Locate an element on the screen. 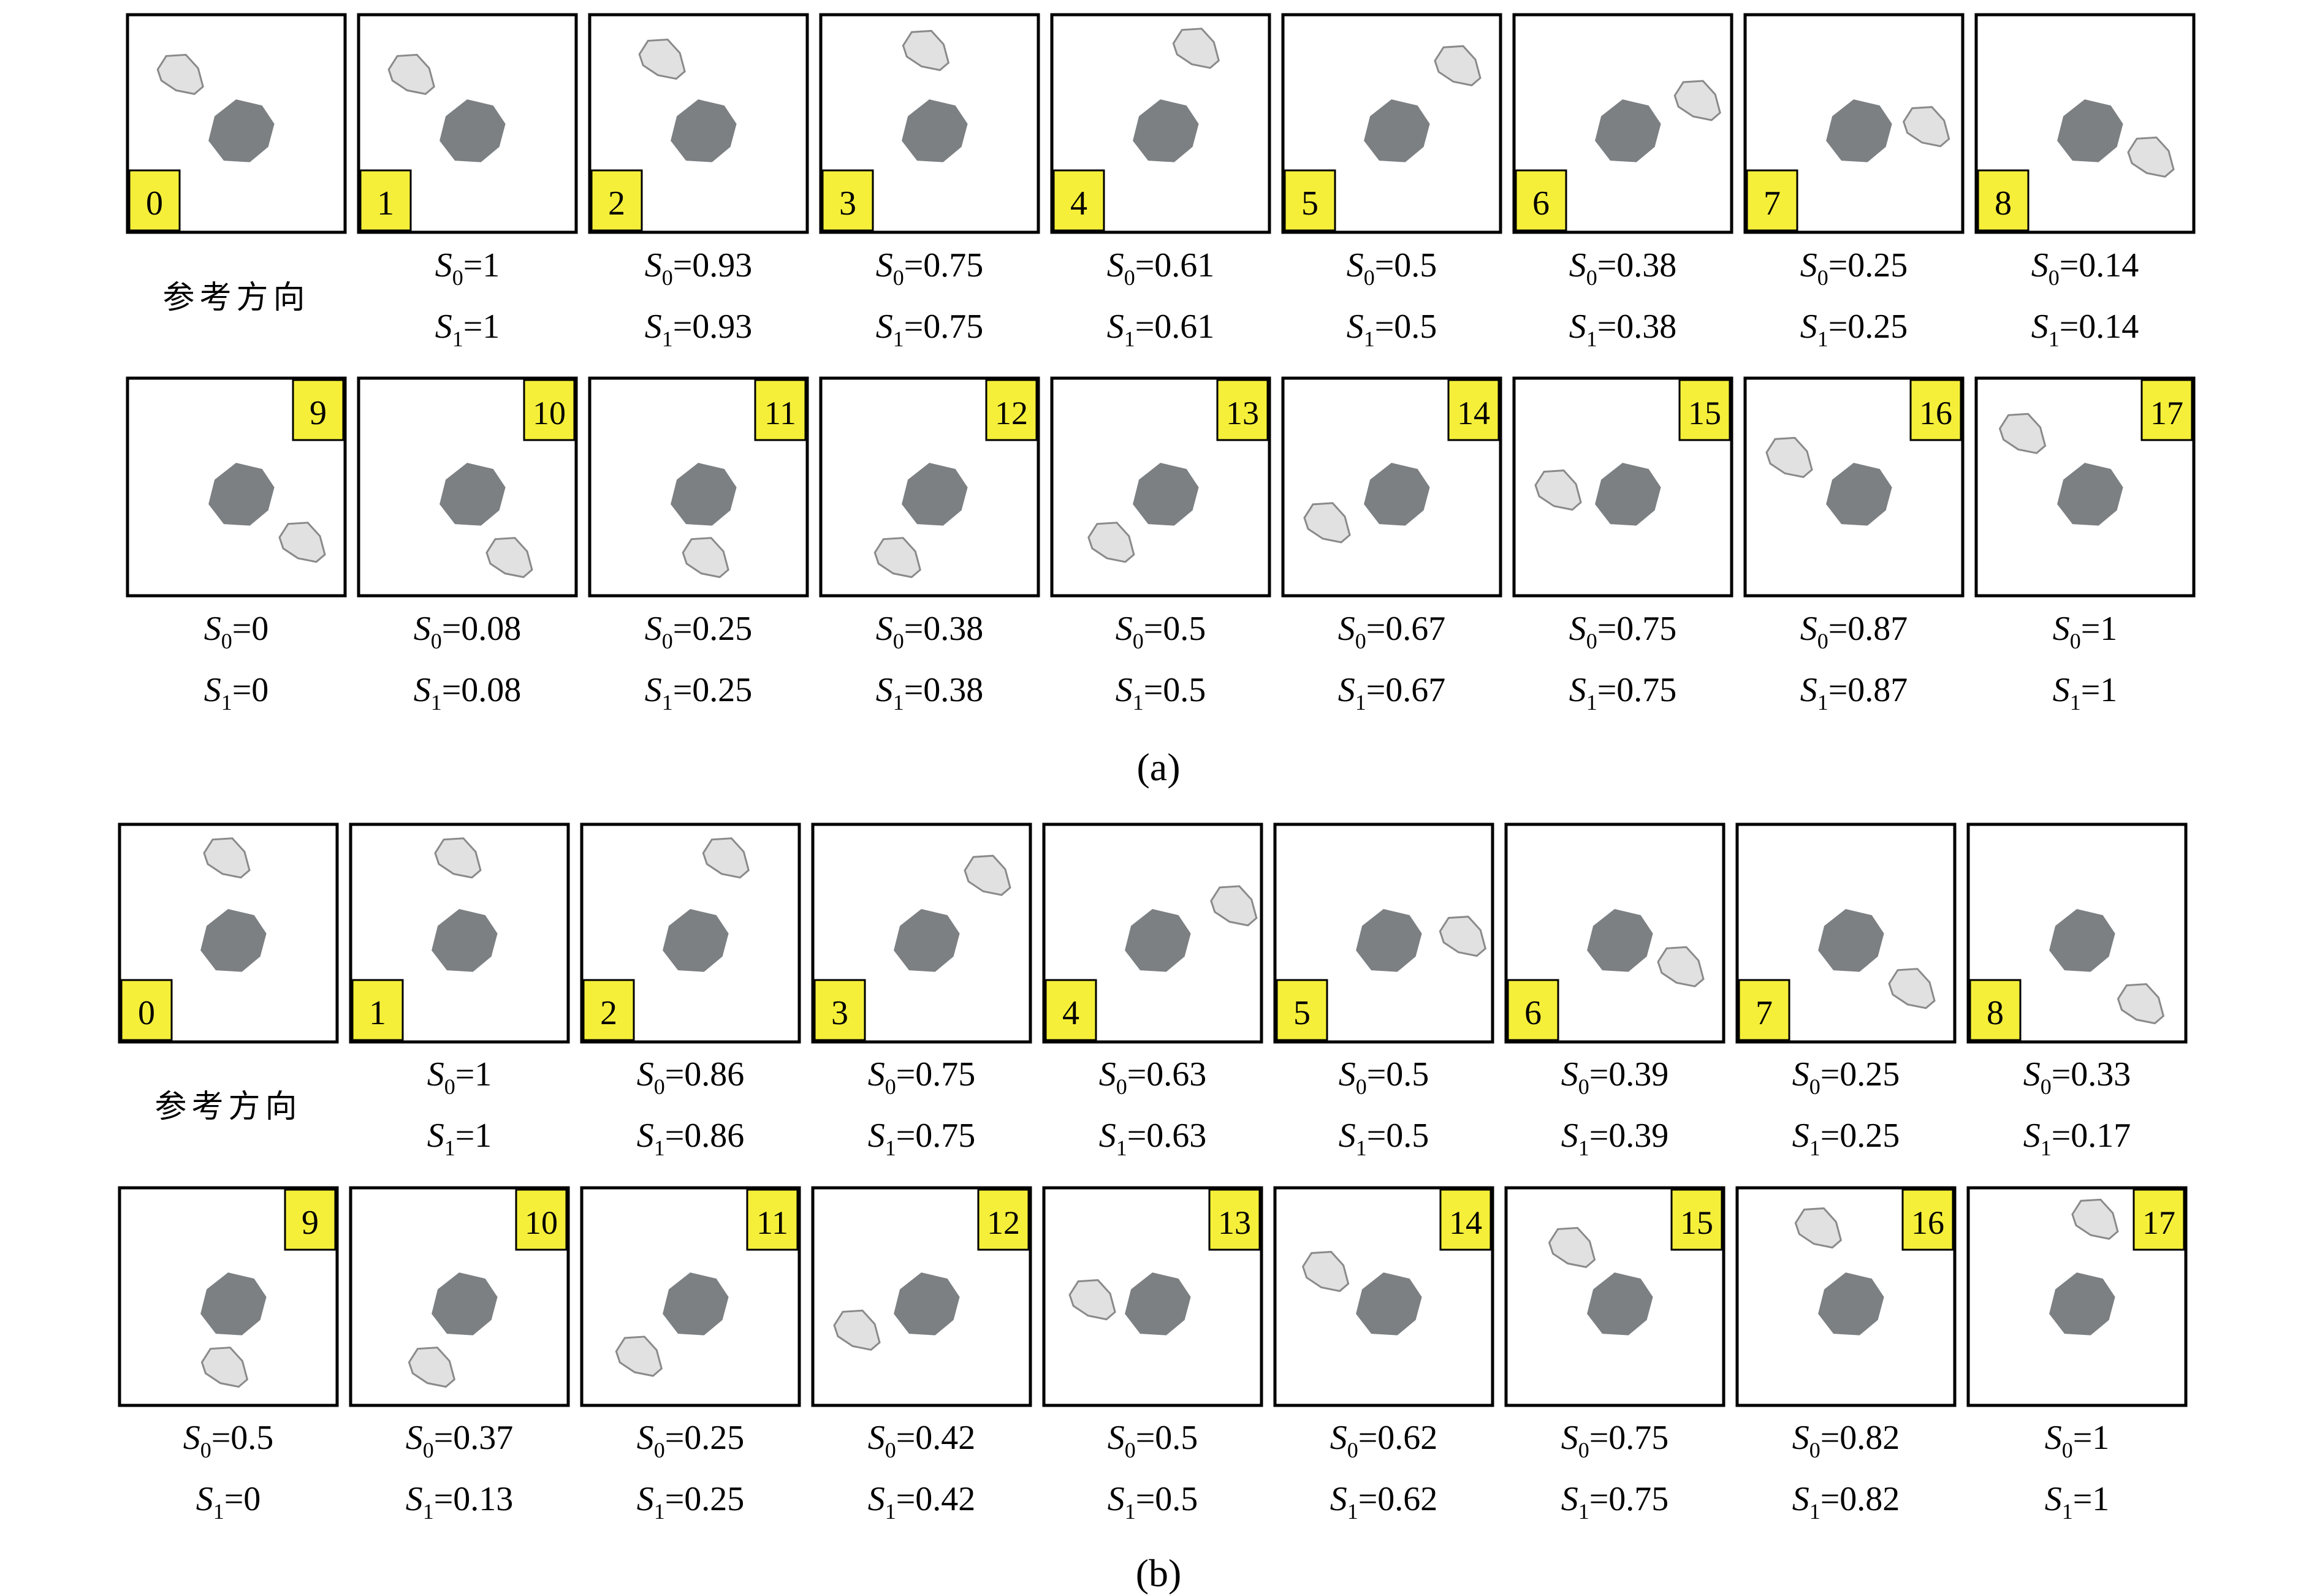 This screenshot has width=2317, height=1596. s1-value: S1=0 is located at coordinates (236, 693).